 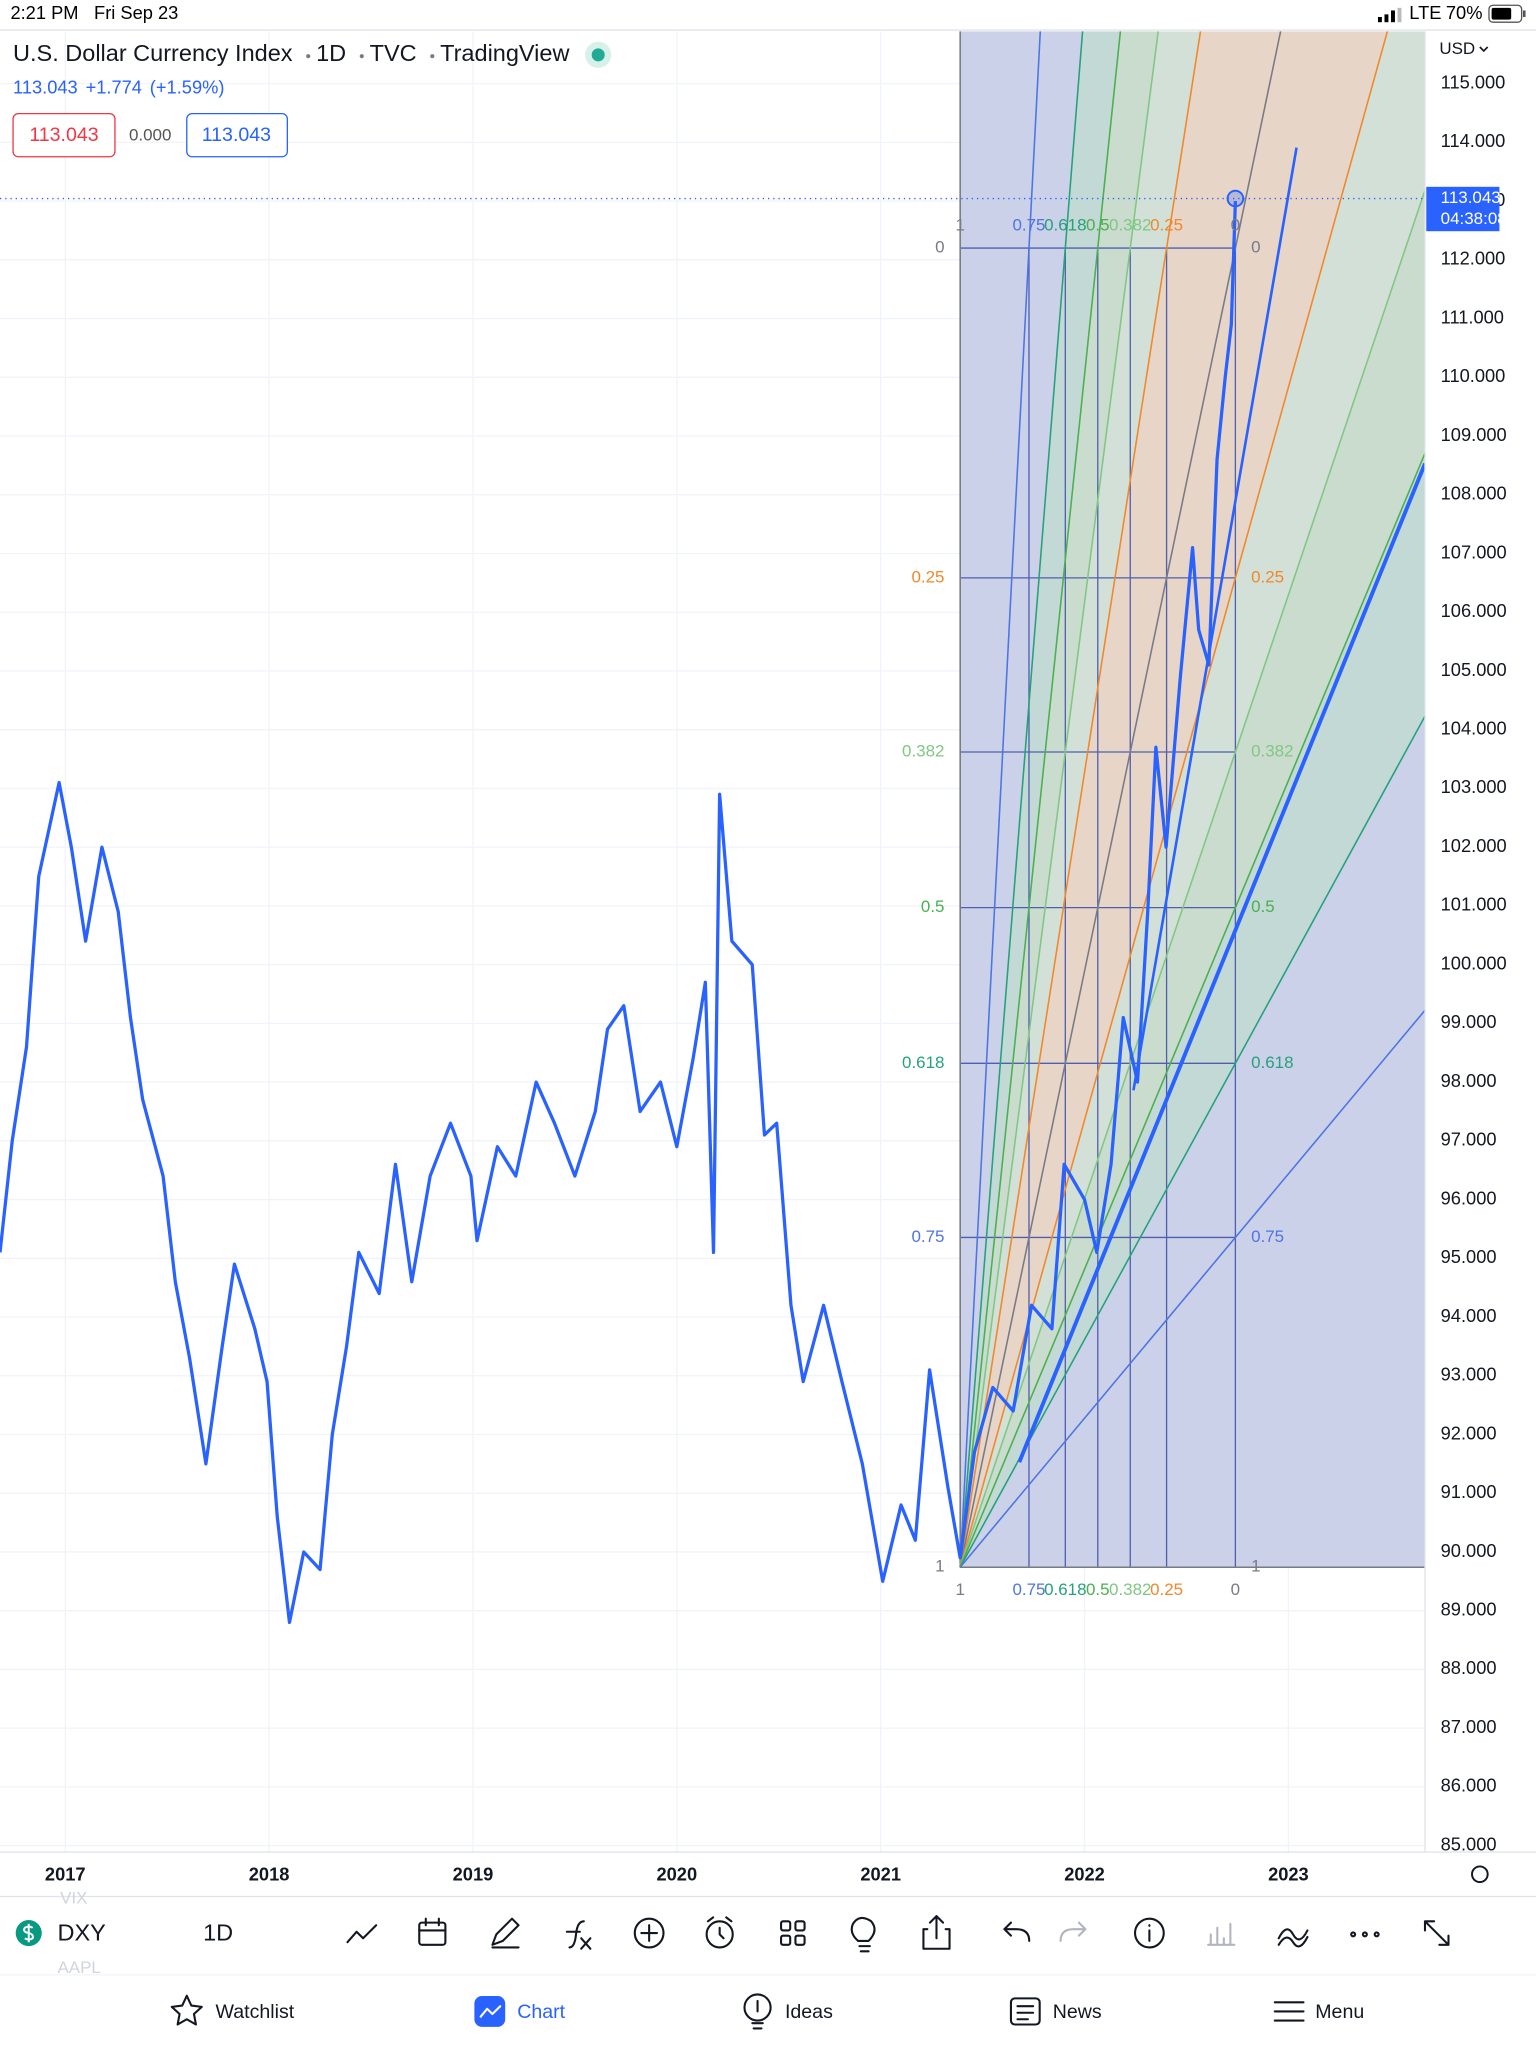 I want to click on y-tick-label: 89.000, so click(x=1469, y=1609).